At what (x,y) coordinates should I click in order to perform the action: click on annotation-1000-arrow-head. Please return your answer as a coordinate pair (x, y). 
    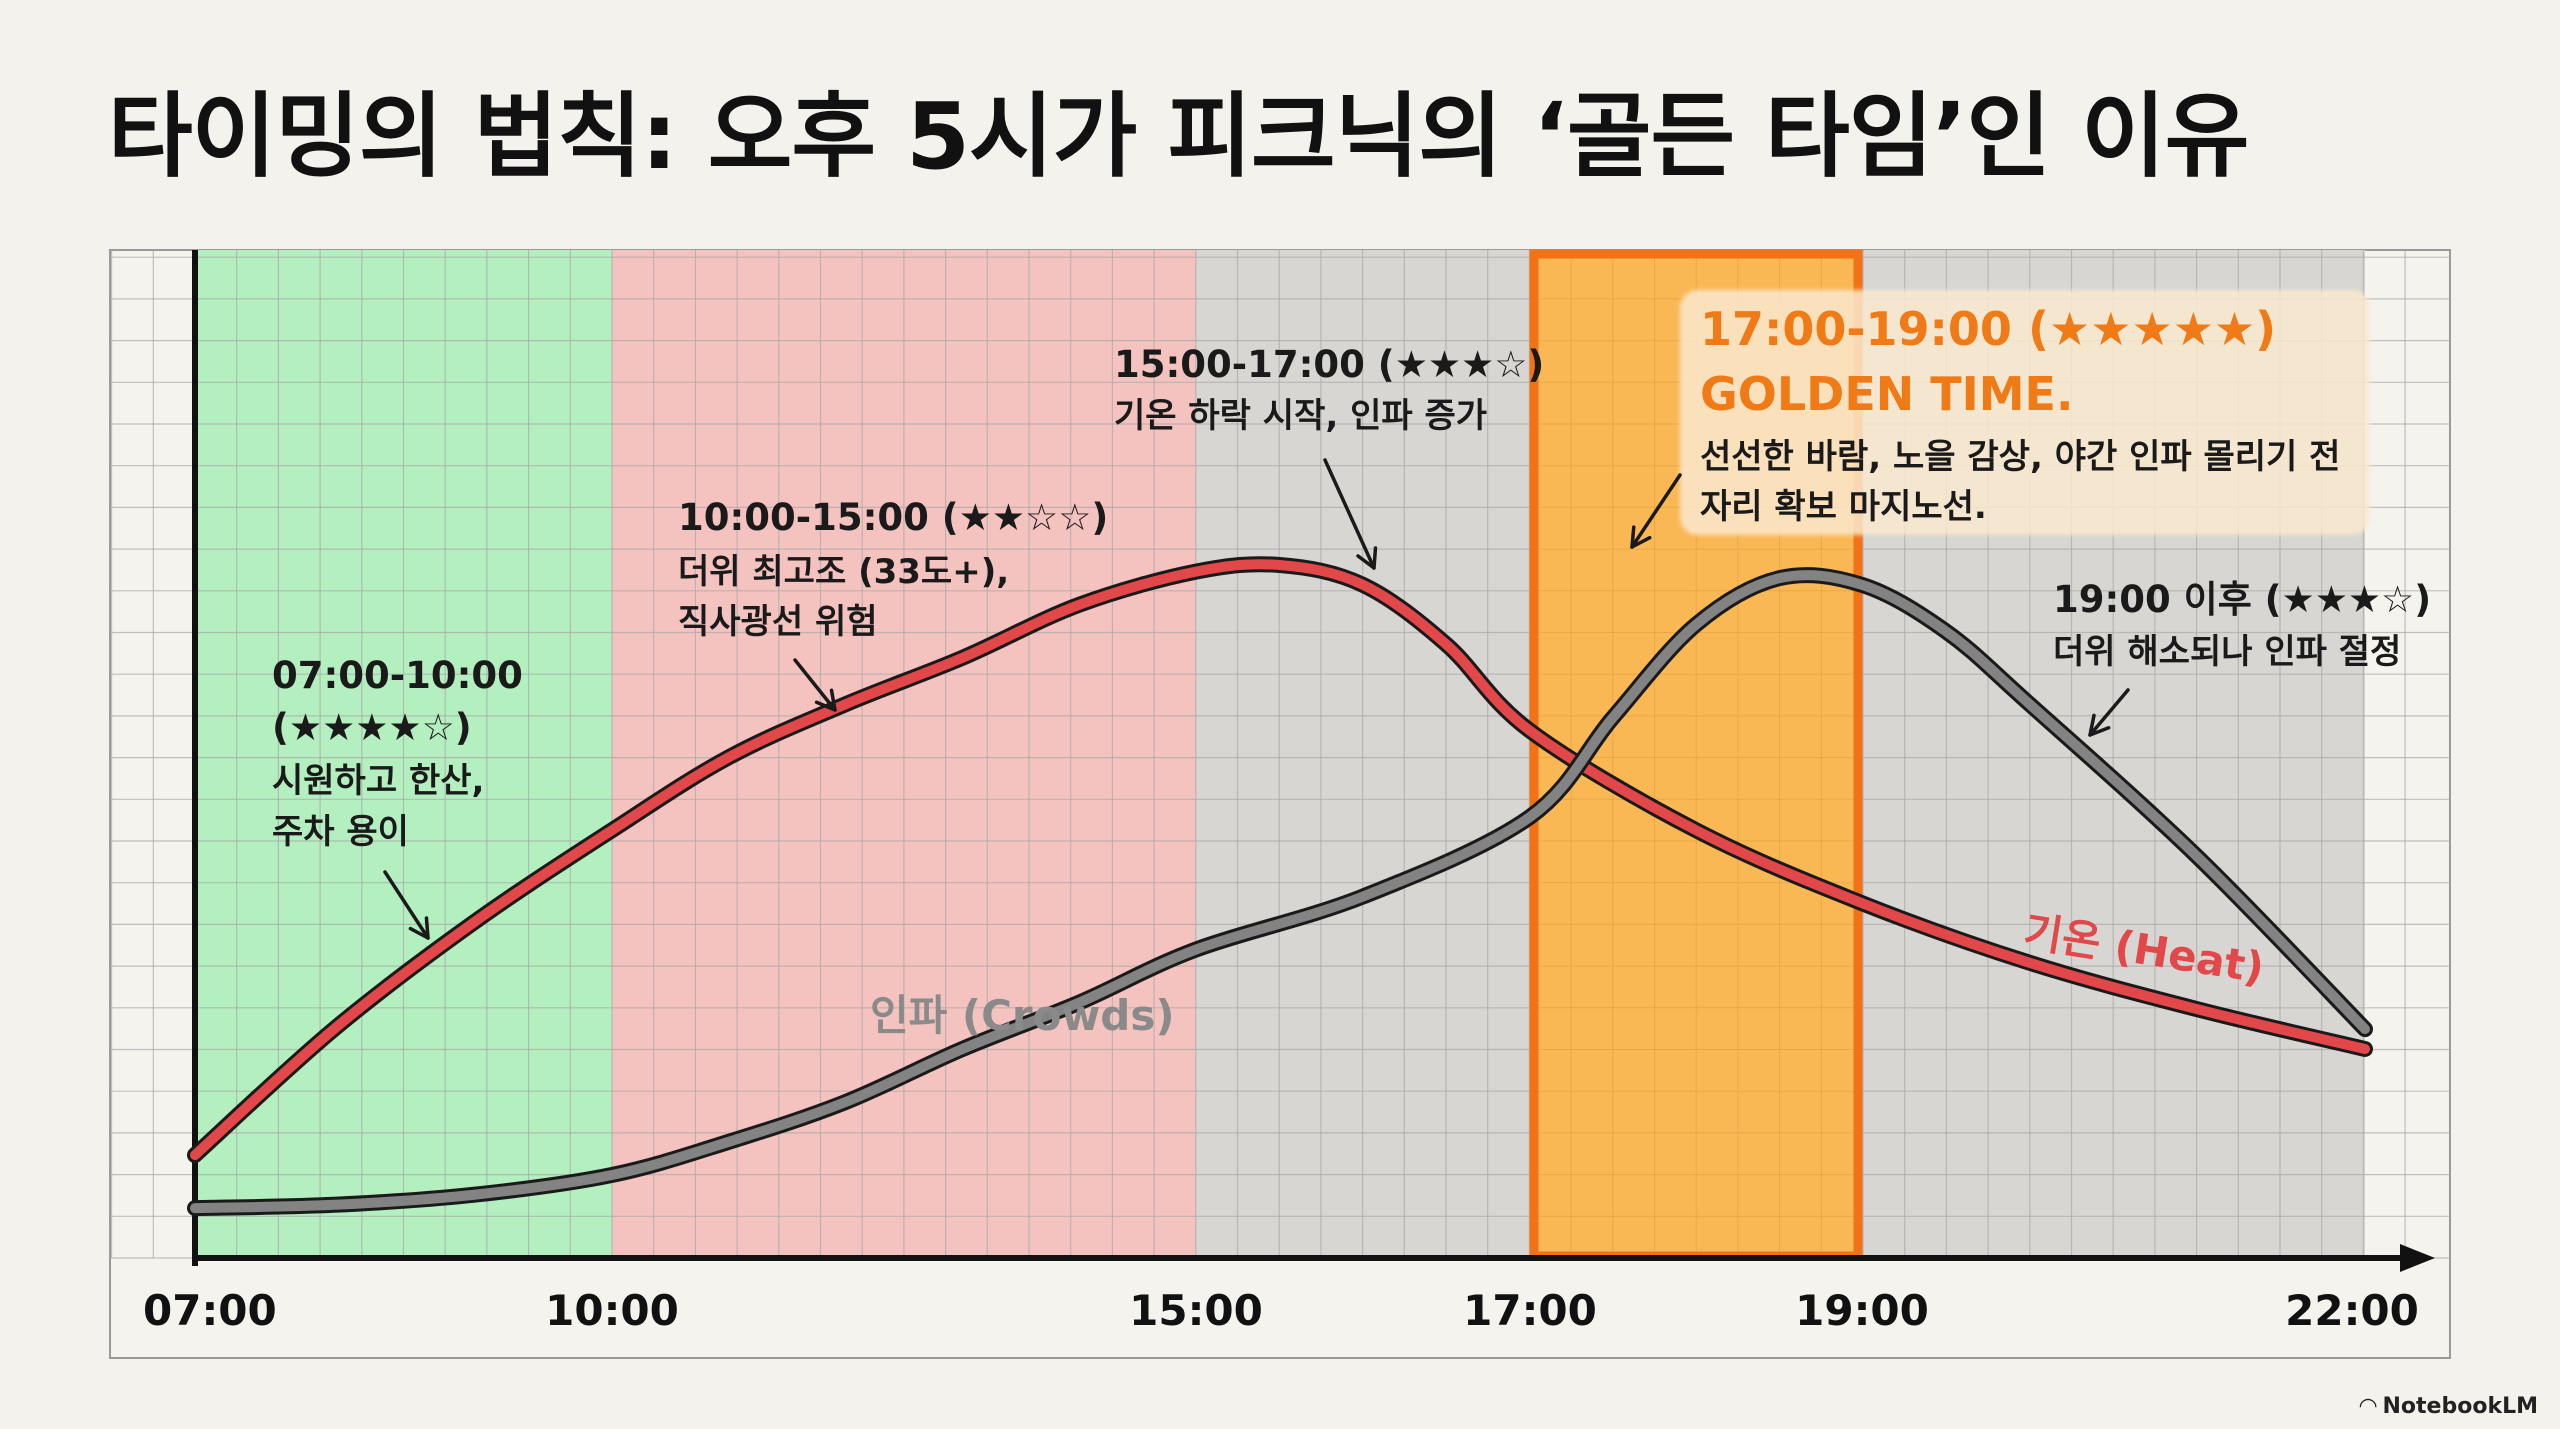
    Looking at the image, I should click on (825, 700).